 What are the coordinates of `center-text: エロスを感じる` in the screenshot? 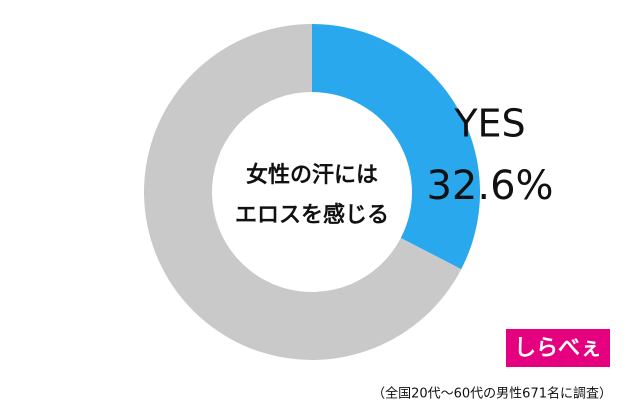 It's located at (312, 215).